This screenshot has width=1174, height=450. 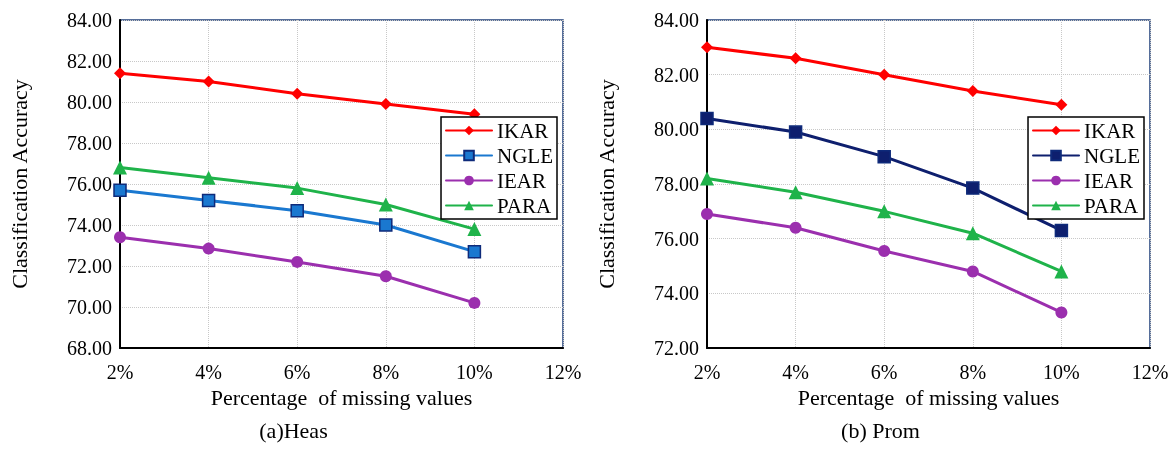 I want to click on y-tick-label: 70.00, so click(x=89, y=307).